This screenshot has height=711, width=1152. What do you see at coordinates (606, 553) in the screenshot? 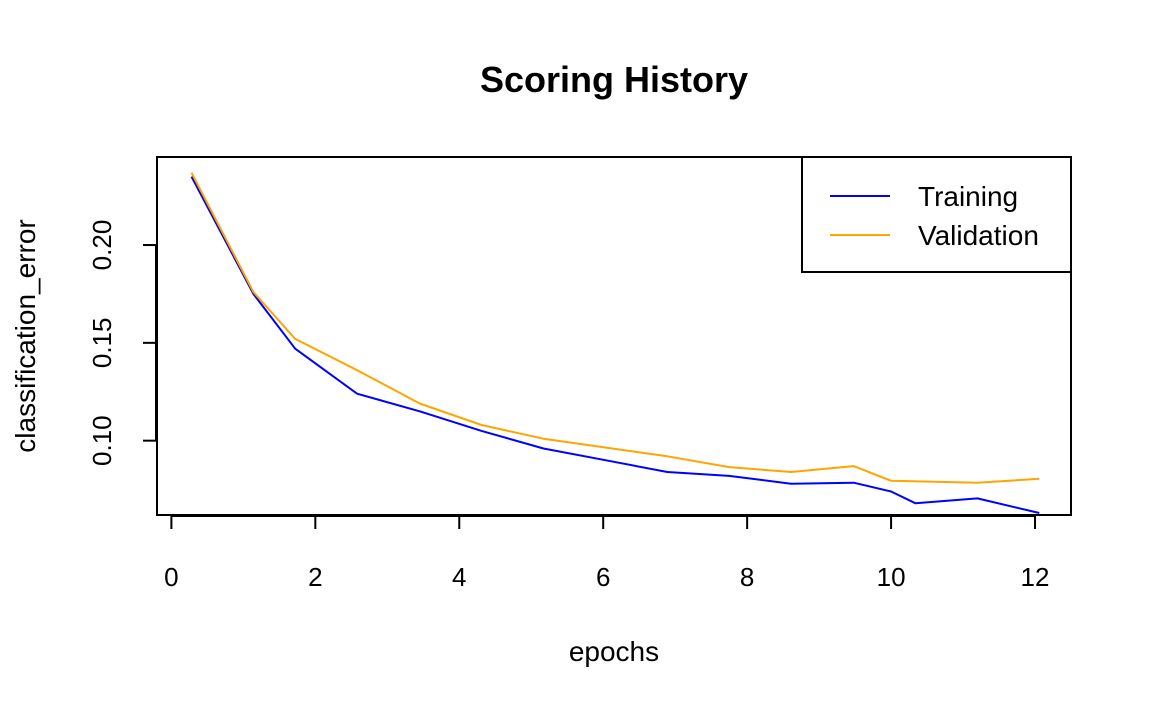
I see `x-axis: 0 2 4 6 8 10 12` at bounding box center [606, 553].